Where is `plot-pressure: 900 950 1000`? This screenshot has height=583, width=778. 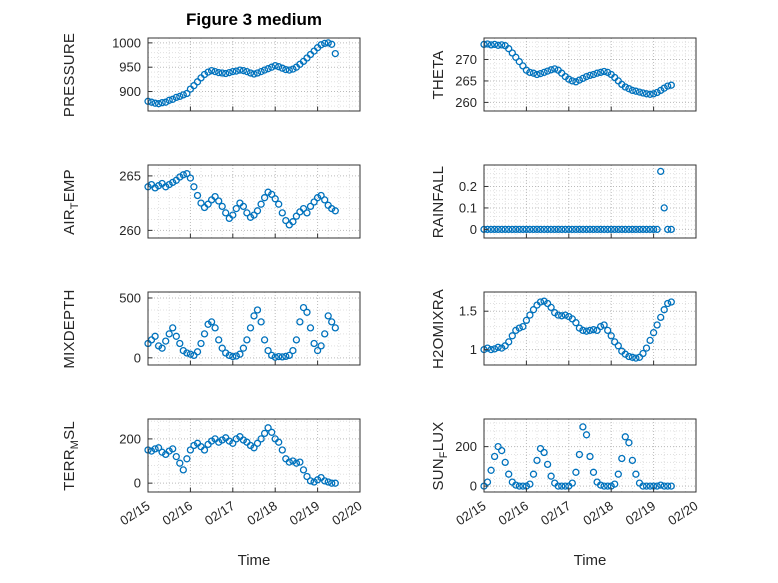
plot-pressure: 900 950 1000 is located at coordinates (236, 73).